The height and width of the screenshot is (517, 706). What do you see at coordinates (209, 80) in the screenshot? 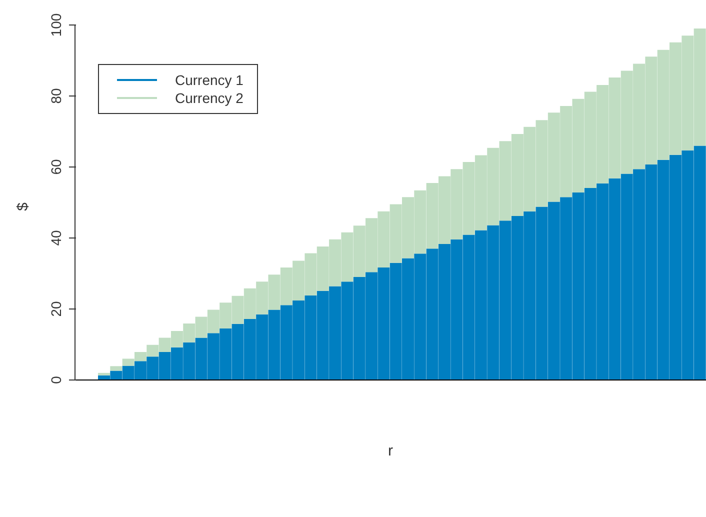
I see `legend-label: Currency 1` at bounding box center [209, 80].